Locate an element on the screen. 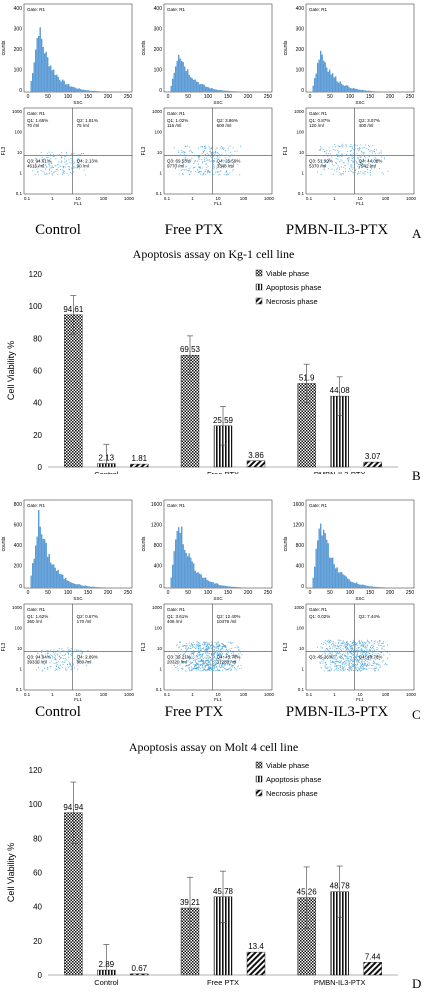 The image size is (427, 992). y-axis-label: Cell Viability % is located at coordinates (11, 872).